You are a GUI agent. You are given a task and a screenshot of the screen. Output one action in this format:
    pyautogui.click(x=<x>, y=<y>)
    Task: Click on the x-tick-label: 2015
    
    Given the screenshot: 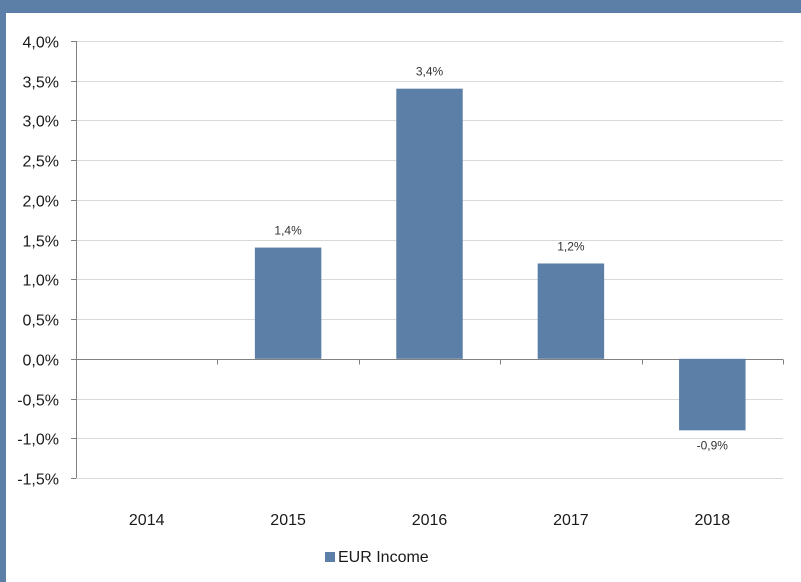 What is the action you would take?
    pyautogui.click(x=288, y=520)
    